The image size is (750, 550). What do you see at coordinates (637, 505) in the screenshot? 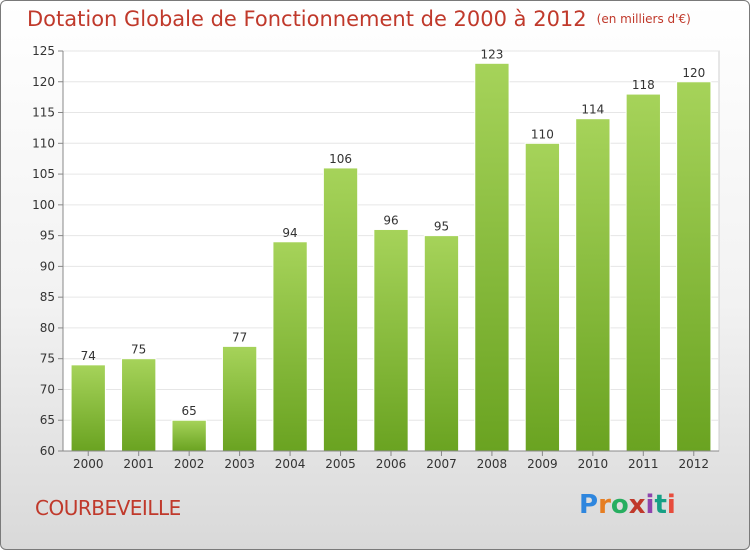
I see `logo-letter: x` at bounding box center [637, 505].